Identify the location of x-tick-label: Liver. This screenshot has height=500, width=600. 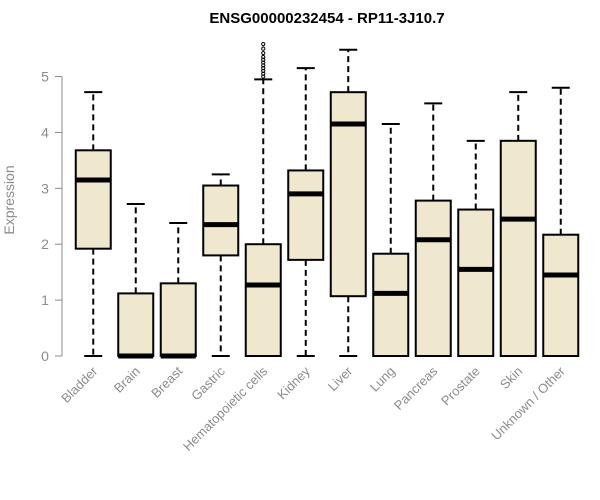
(340, 378).